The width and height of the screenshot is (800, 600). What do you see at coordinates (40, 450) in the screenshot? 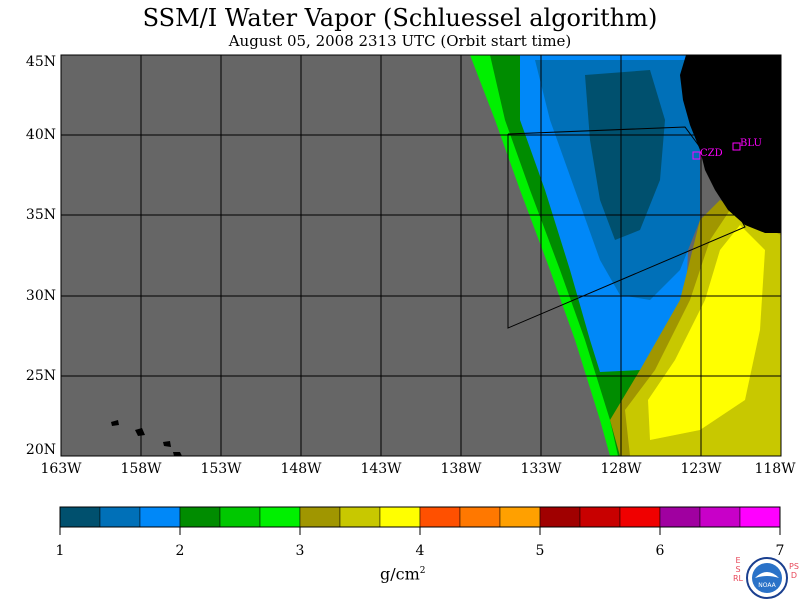
I see `lat-label-20n: 20N` at bounding box center [40, 450].